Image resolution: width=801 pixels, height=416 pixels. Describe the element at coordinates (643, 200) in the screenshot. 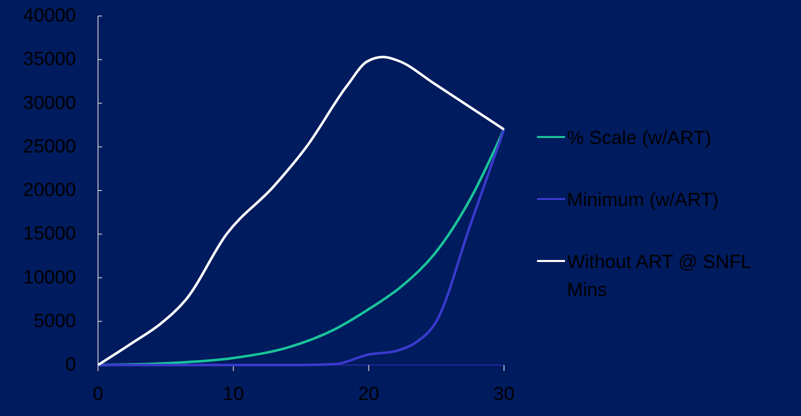

I see `legend-label: Minimum (w/ART)` at that location.